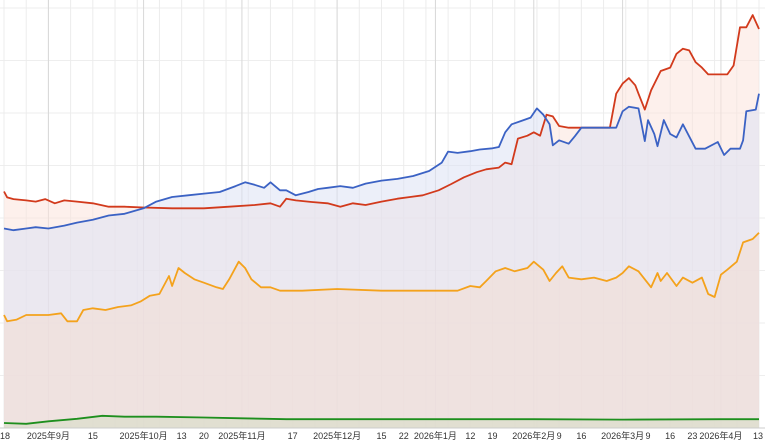 The width and height of the screenshot is (765, 442). Describe the element at coordinates (144, 435) in the screenshot. I see `x-tick-label: 2025年10月` at that location.